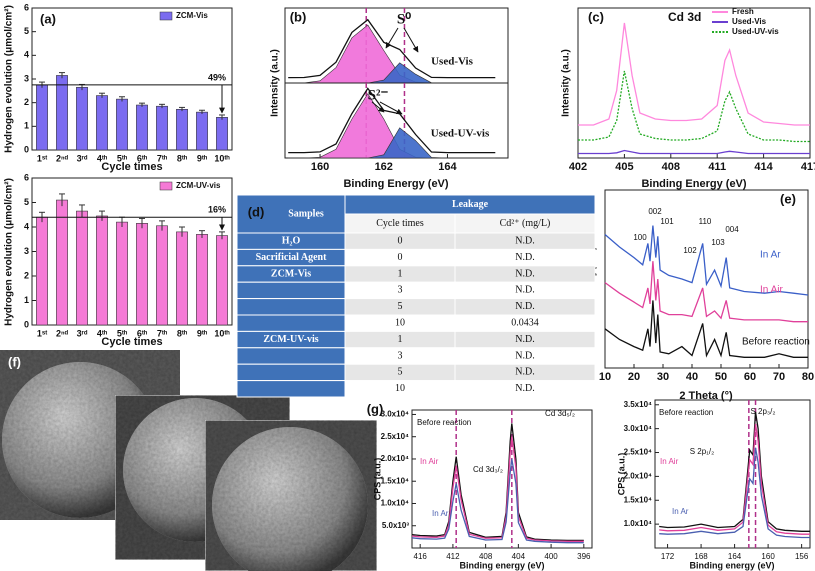 The image size is (815, 571). Describe the element at coordinates (400, 240) in the screenshot. I see `table-value: 0` at that location.